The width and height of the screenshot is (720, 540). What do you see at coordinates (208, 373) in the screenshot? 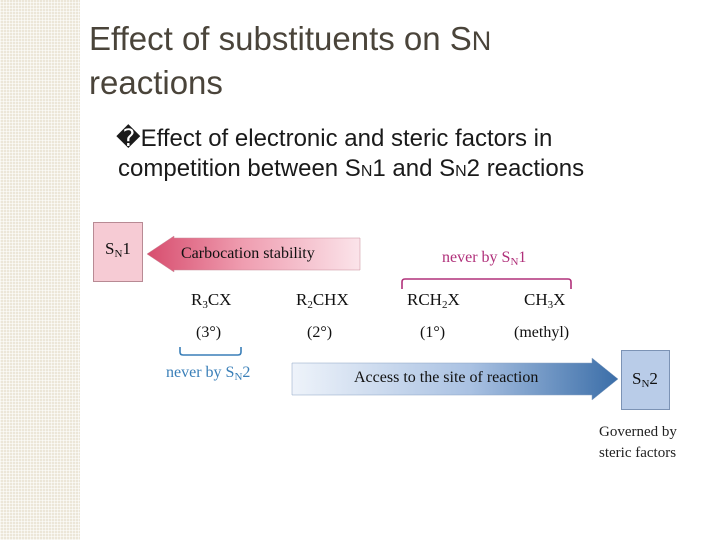
I see `never-by-sn2-label: never by SN2` at bounding box center [208, 373].